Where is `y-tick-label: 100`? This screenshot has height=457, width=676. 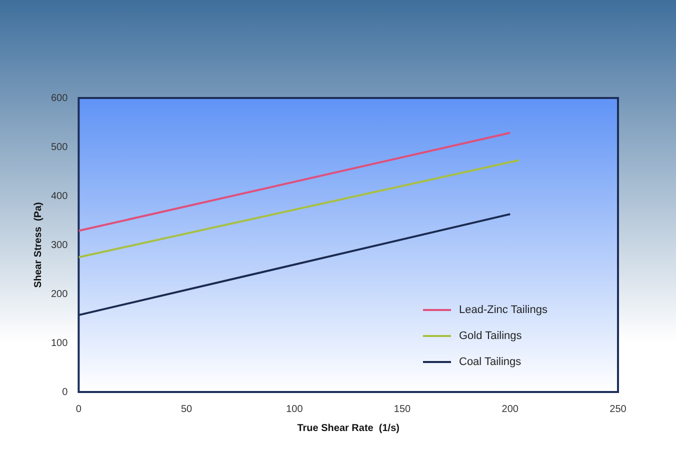 y-tick-label: 100 is located at coordinates (59, 343).